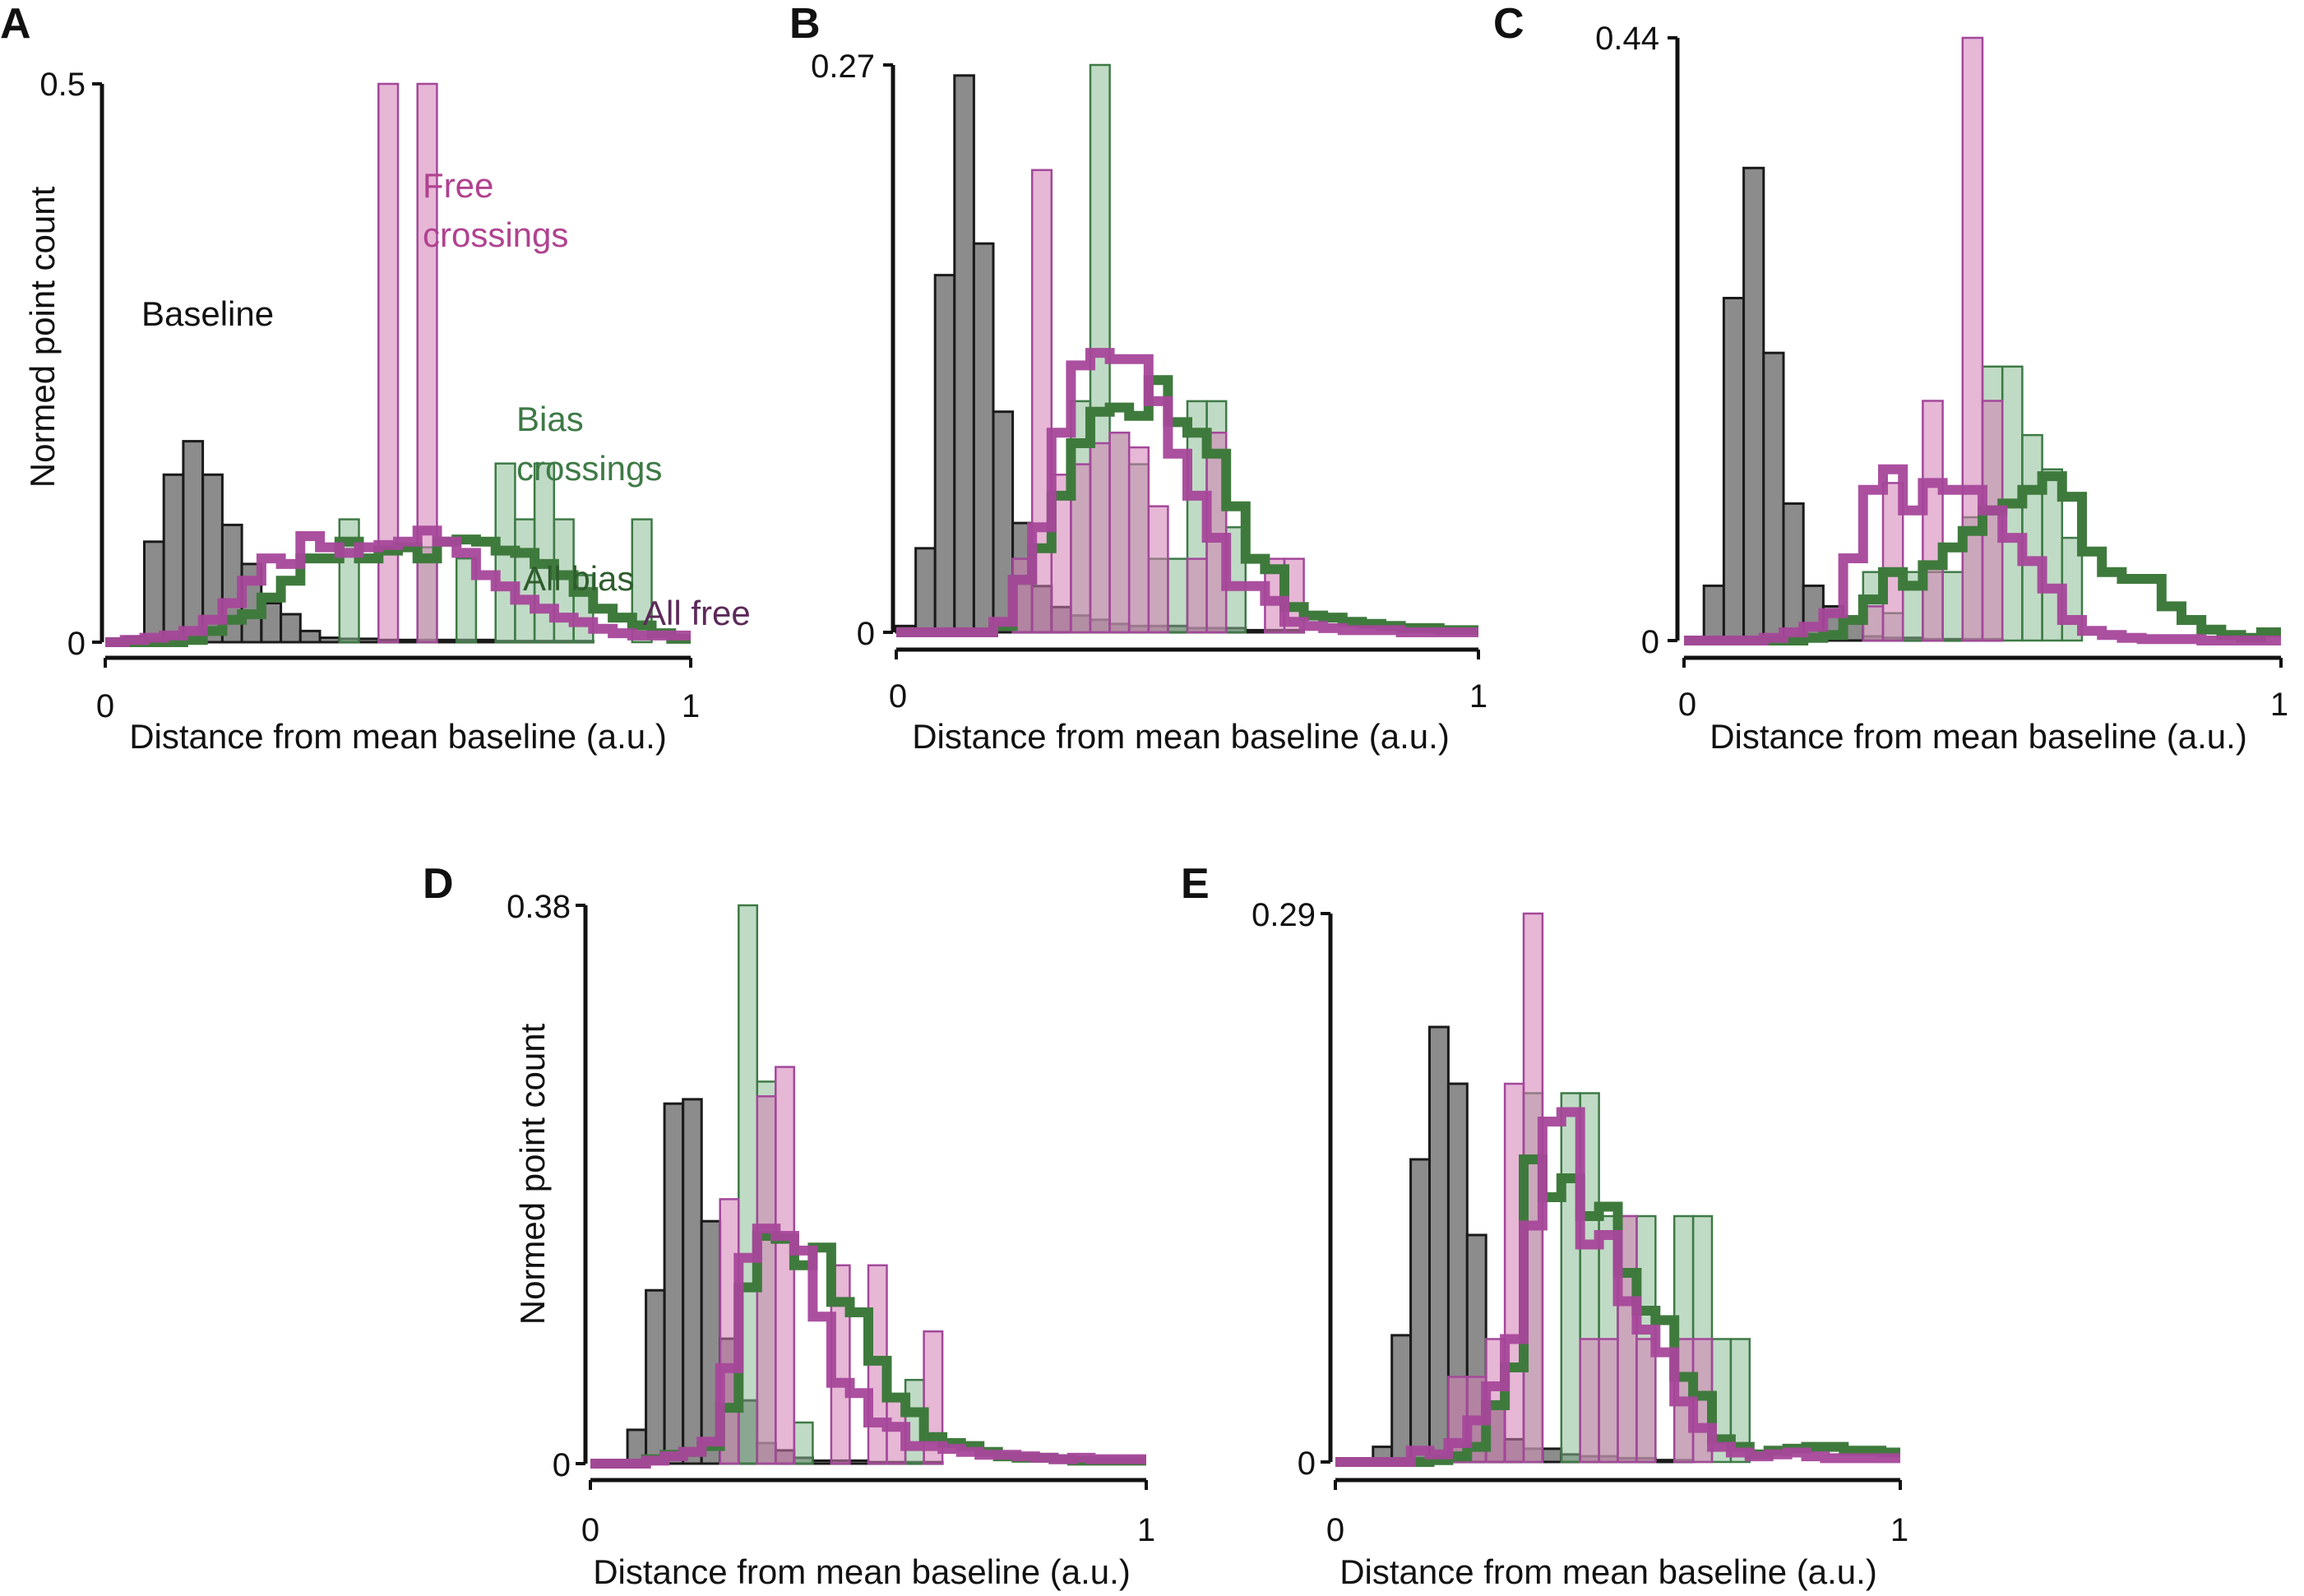  Describe the element at coordinates (1283, 915) in the screenshot. I see `y-tick-top: 0.29` at that location.